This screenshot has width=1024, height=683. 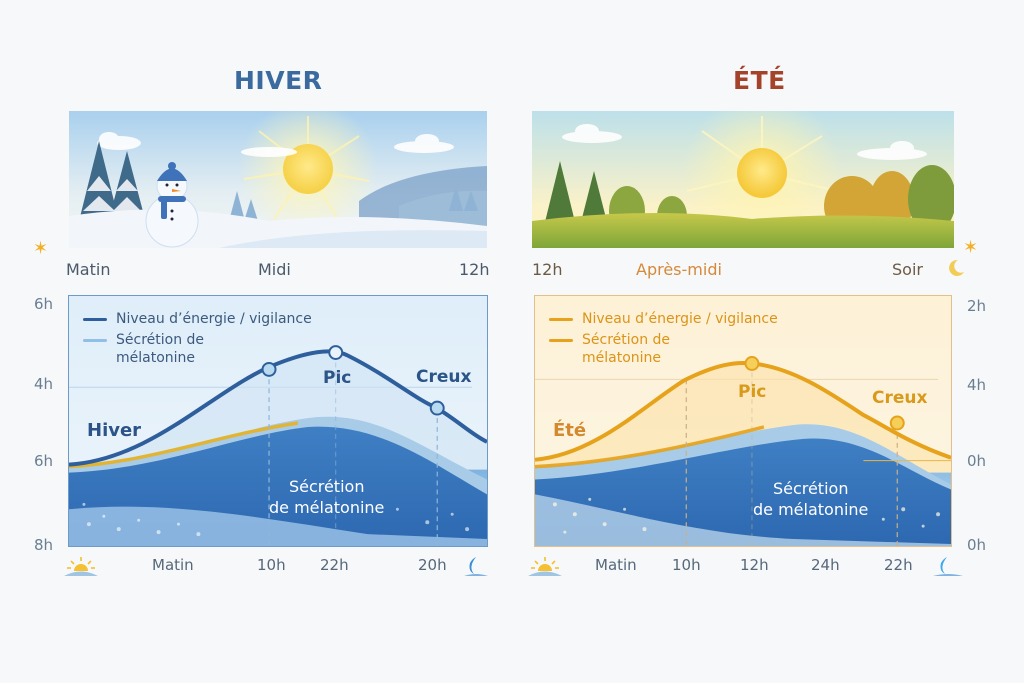 I want to click on time-label-12h-summer: 12h, so click(x=547, y=269).